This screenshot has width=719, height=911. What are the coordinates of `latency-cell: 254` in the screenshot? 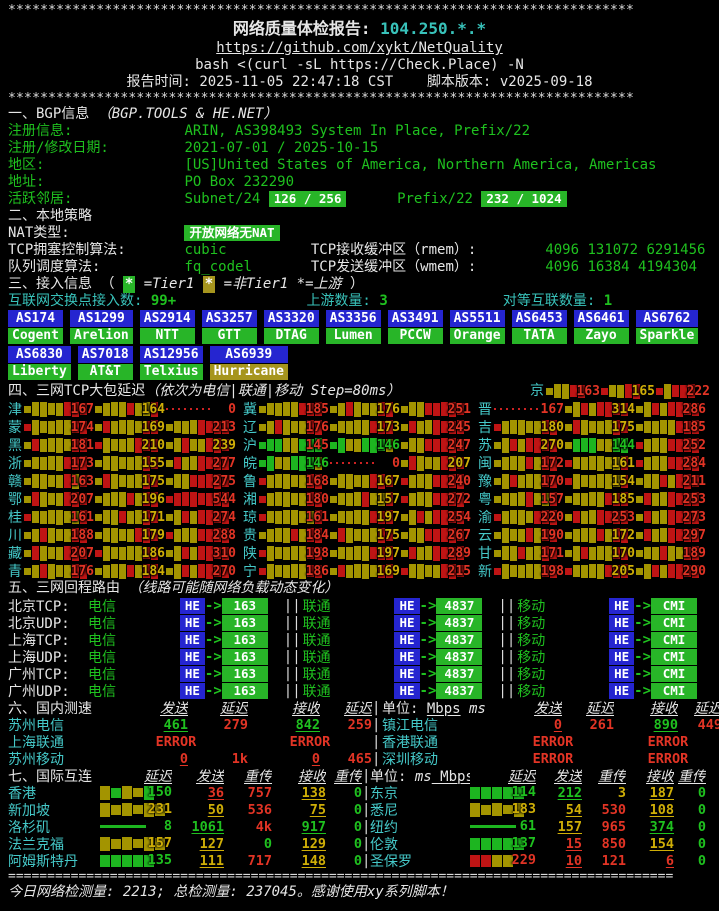 It's located at (436, 517).